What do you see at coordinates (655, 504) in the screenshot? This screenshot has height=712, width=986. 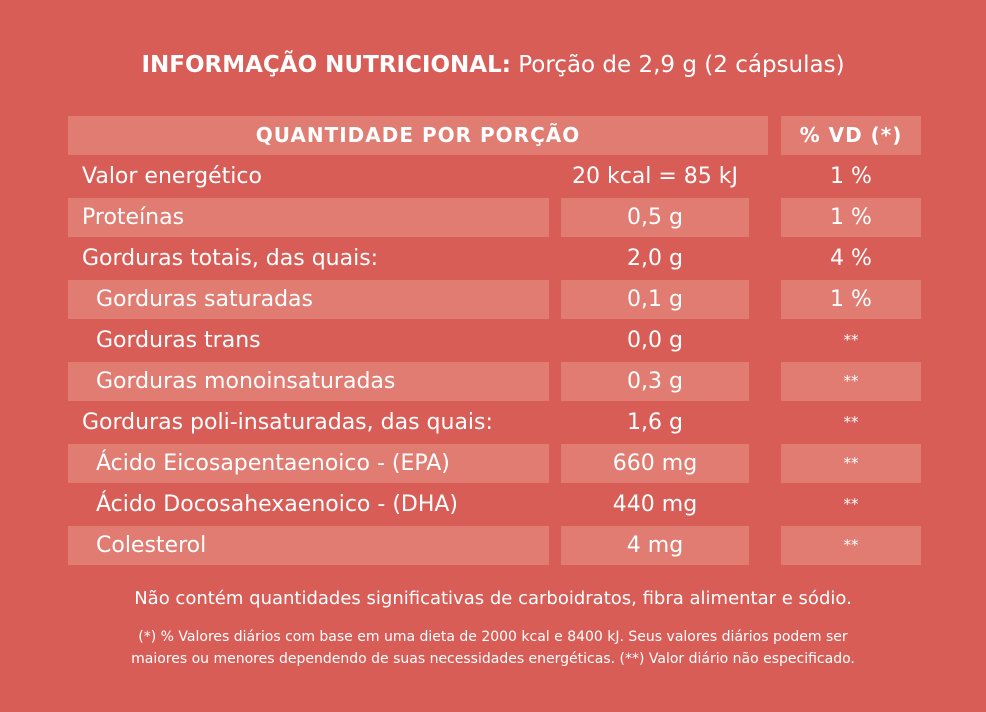 I see `row-amount: 440 mg` at bounding box center [655, 504].